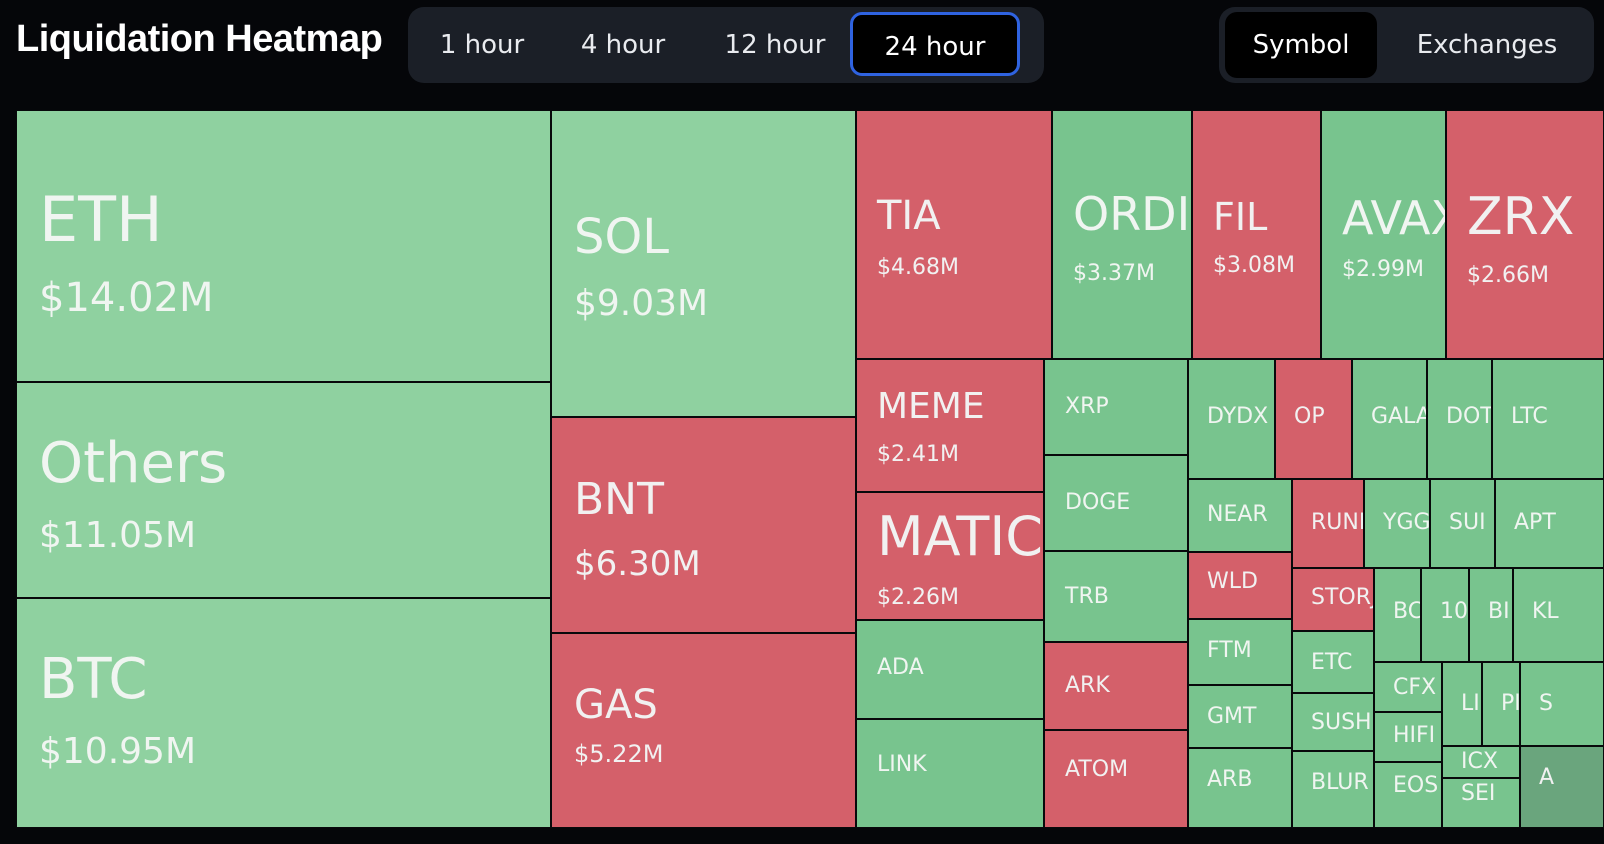 The image size is (1604, 844). I want to click on cell-symbol: ETH, so click(101, 219).